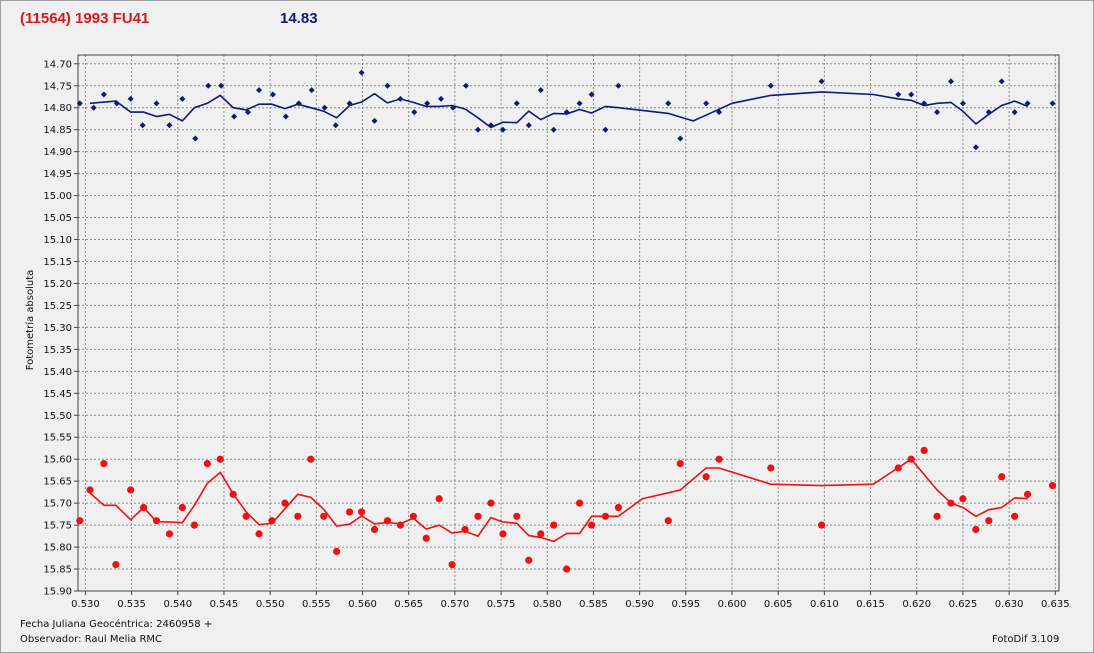 The width and height of the screenshot is (1094, 653). What do you see at coordinates (57, 86) in the screenshot?
I see `y-tick-label: 14.75` at bounding box center [57, 86].